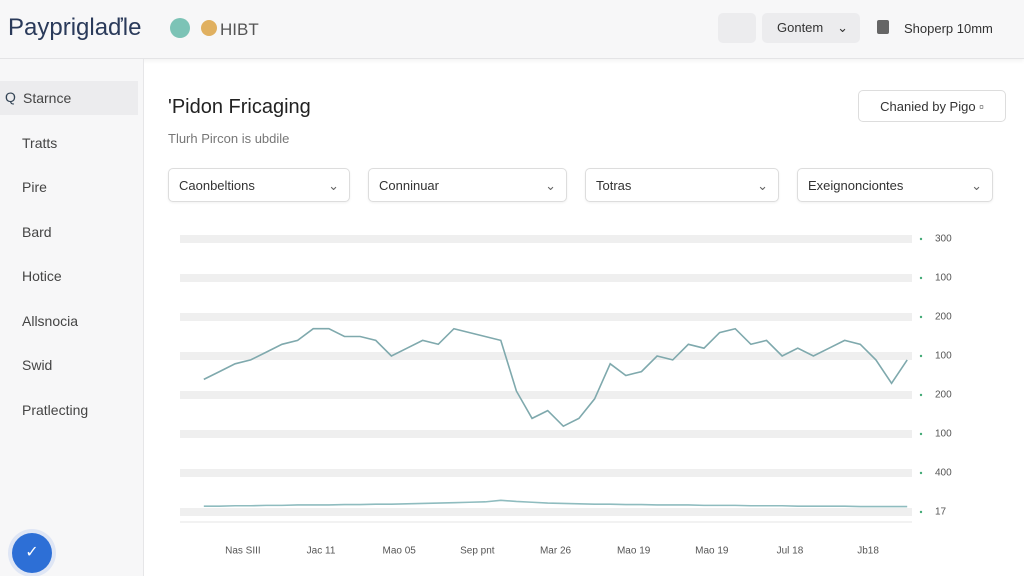 Image resolution: width=1024 pixels, height=576 pixels. What do you see at coordinates (928, 106) in the screenshot?
I see `action-label: Chanied by Pigo` at bounding box center [928, 106].